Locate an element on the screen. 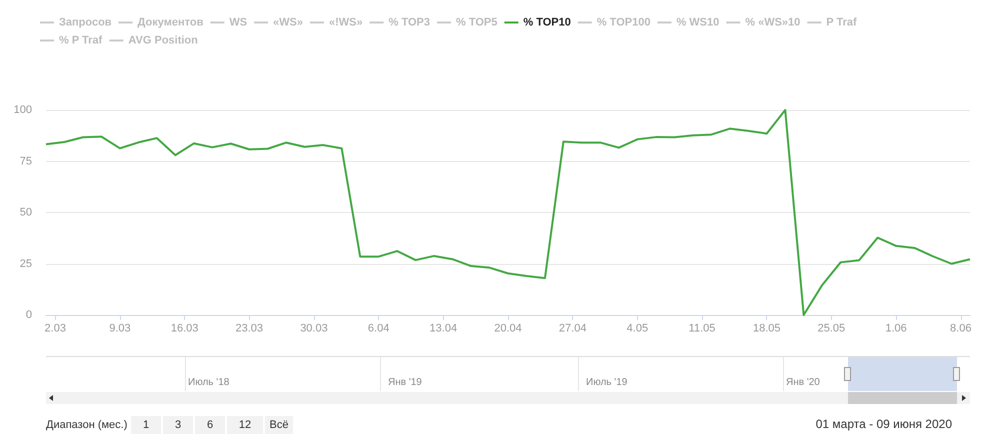  y-tick-label: 50 is located at coordinates (26, 212).